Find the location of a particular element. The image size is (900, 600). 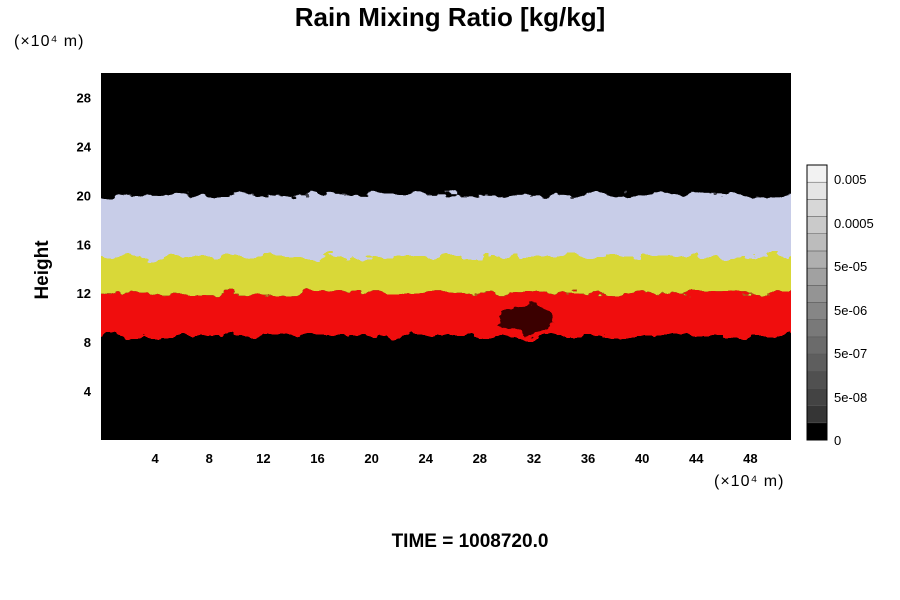

x-tick-label: 48 is located at coordinates (750, 458).